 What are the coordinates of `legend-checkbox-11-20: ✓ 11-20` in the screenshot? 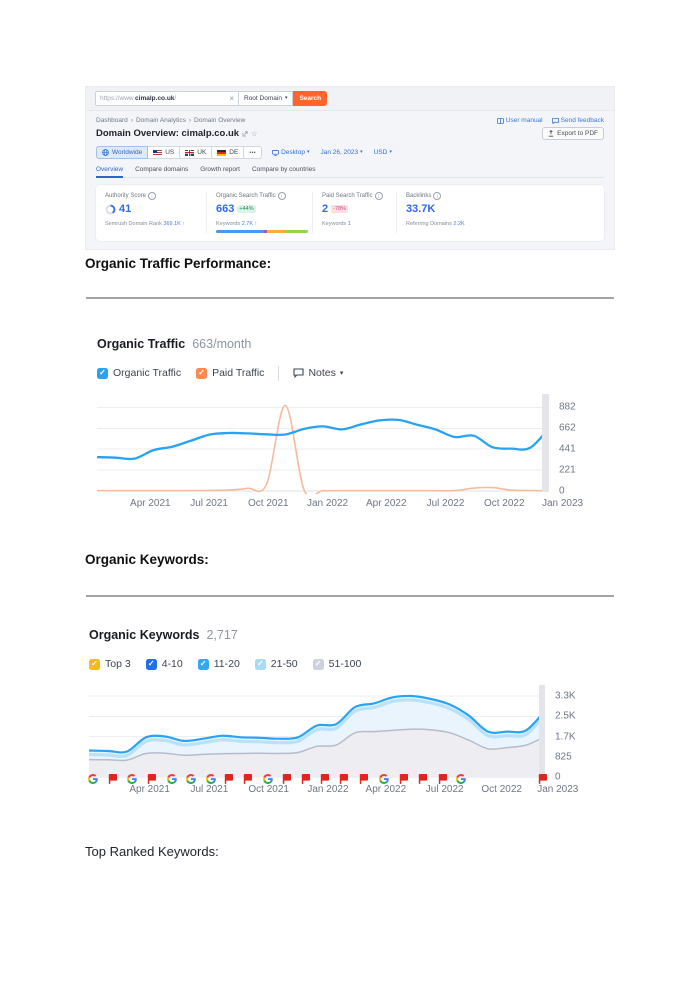 It's located at (218, 664).